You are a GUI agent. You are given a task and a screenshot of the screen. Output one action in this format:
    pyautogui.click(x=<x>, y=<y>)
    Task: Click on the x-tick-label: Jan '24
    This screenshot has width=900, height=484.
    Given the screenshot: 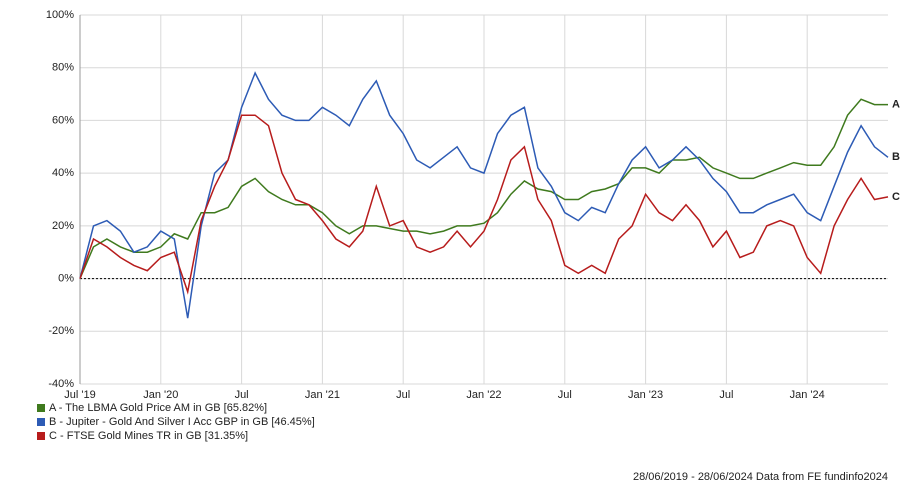 What is the action you would take?
    pyautogui.click(x=807, y=395)
    